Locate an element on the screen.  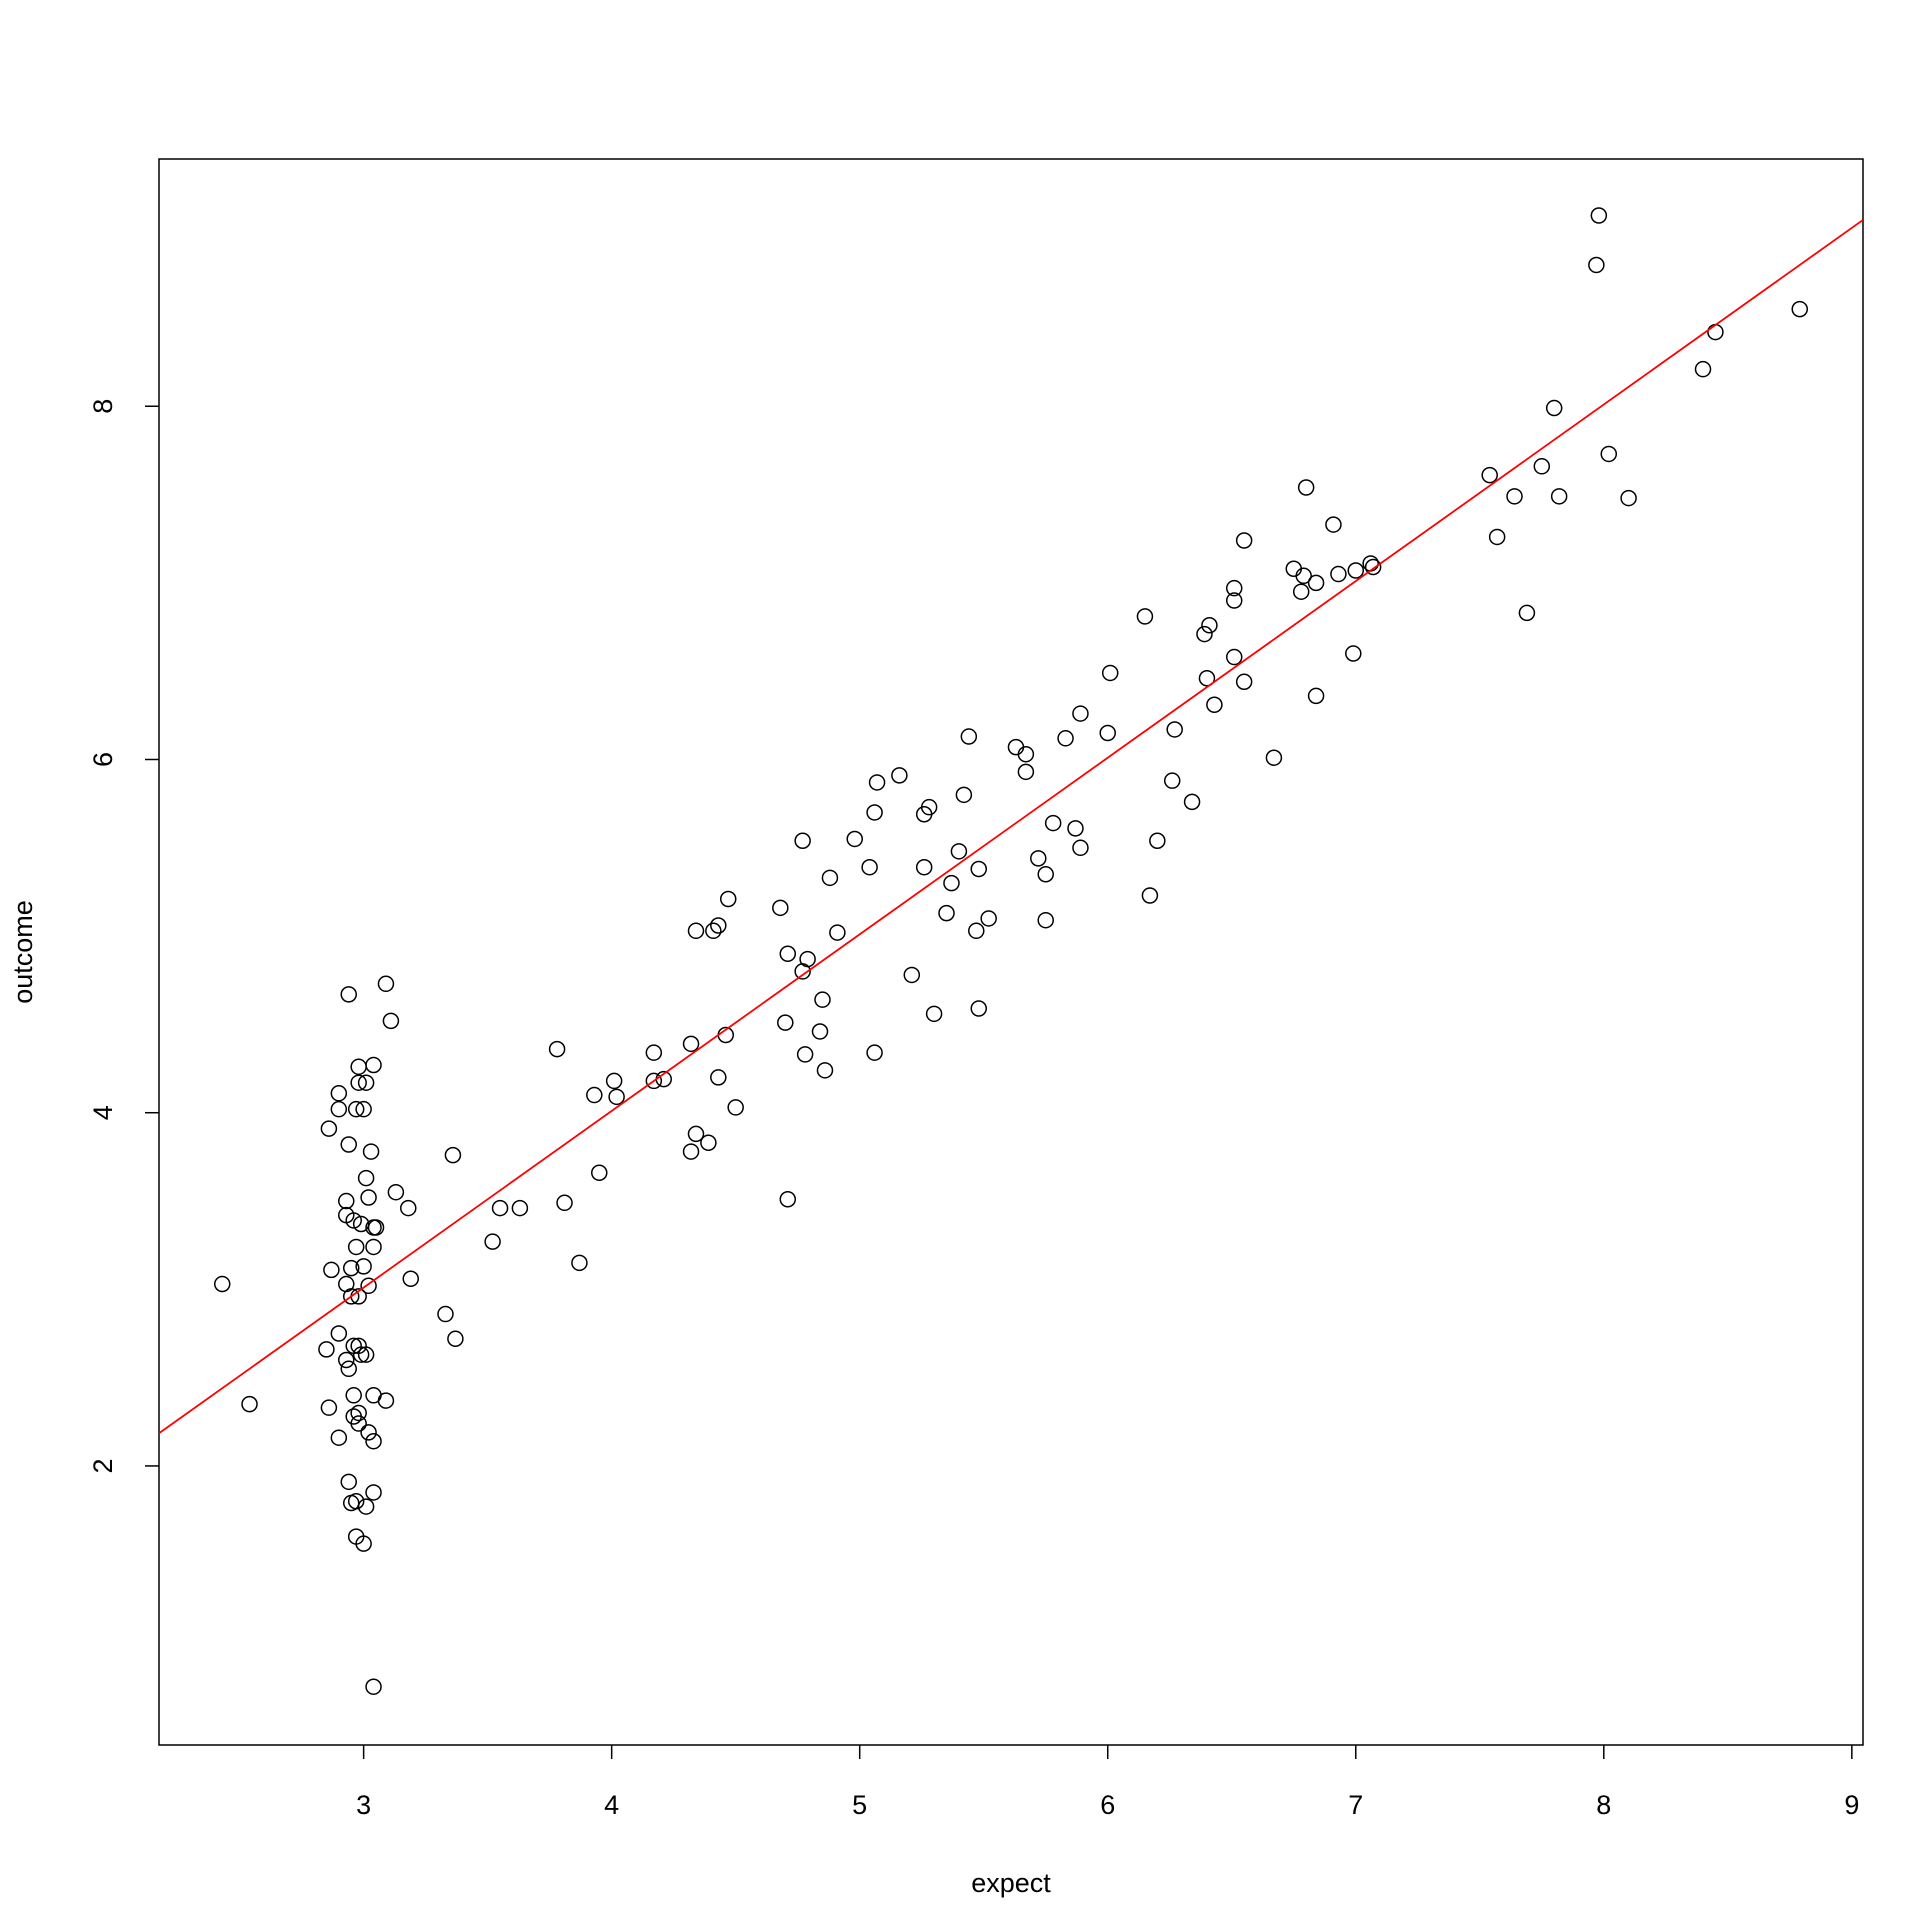
y-tick-label: 8 is located at coordinates (103, 406).